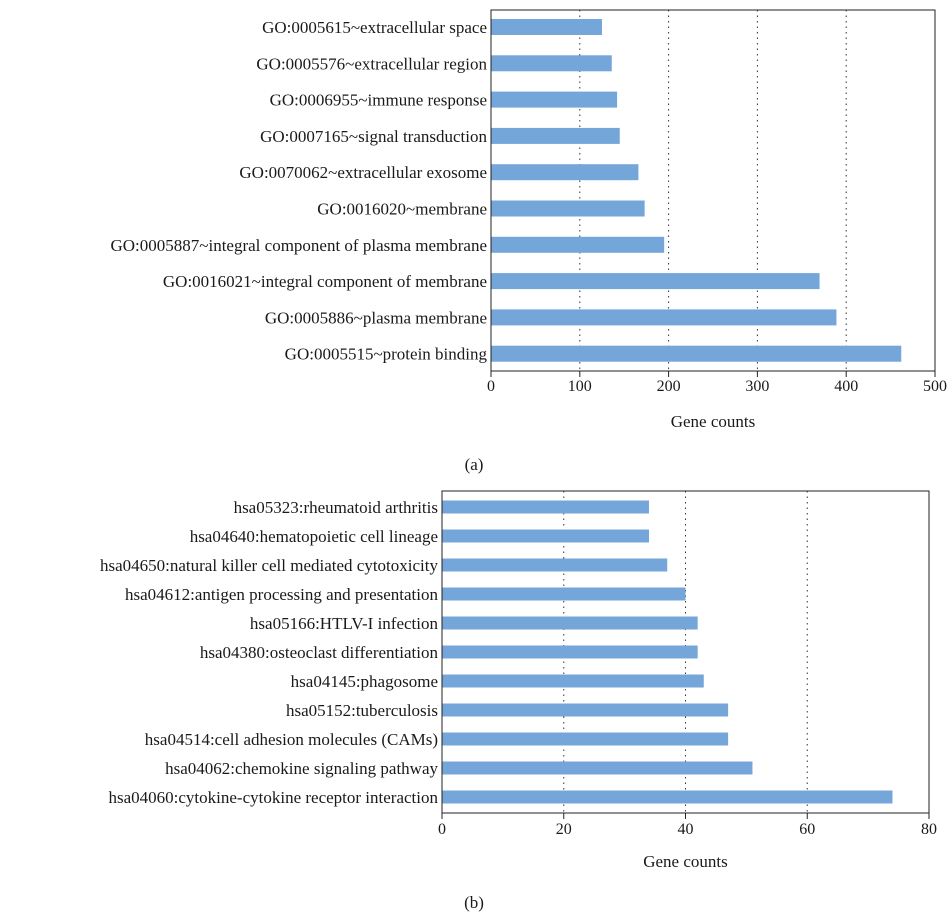 This screenshot has width=949, height=919. Describe the element at coordinates (686, 829) in the screenshot. I see `x-tick-label: 40` at that location.